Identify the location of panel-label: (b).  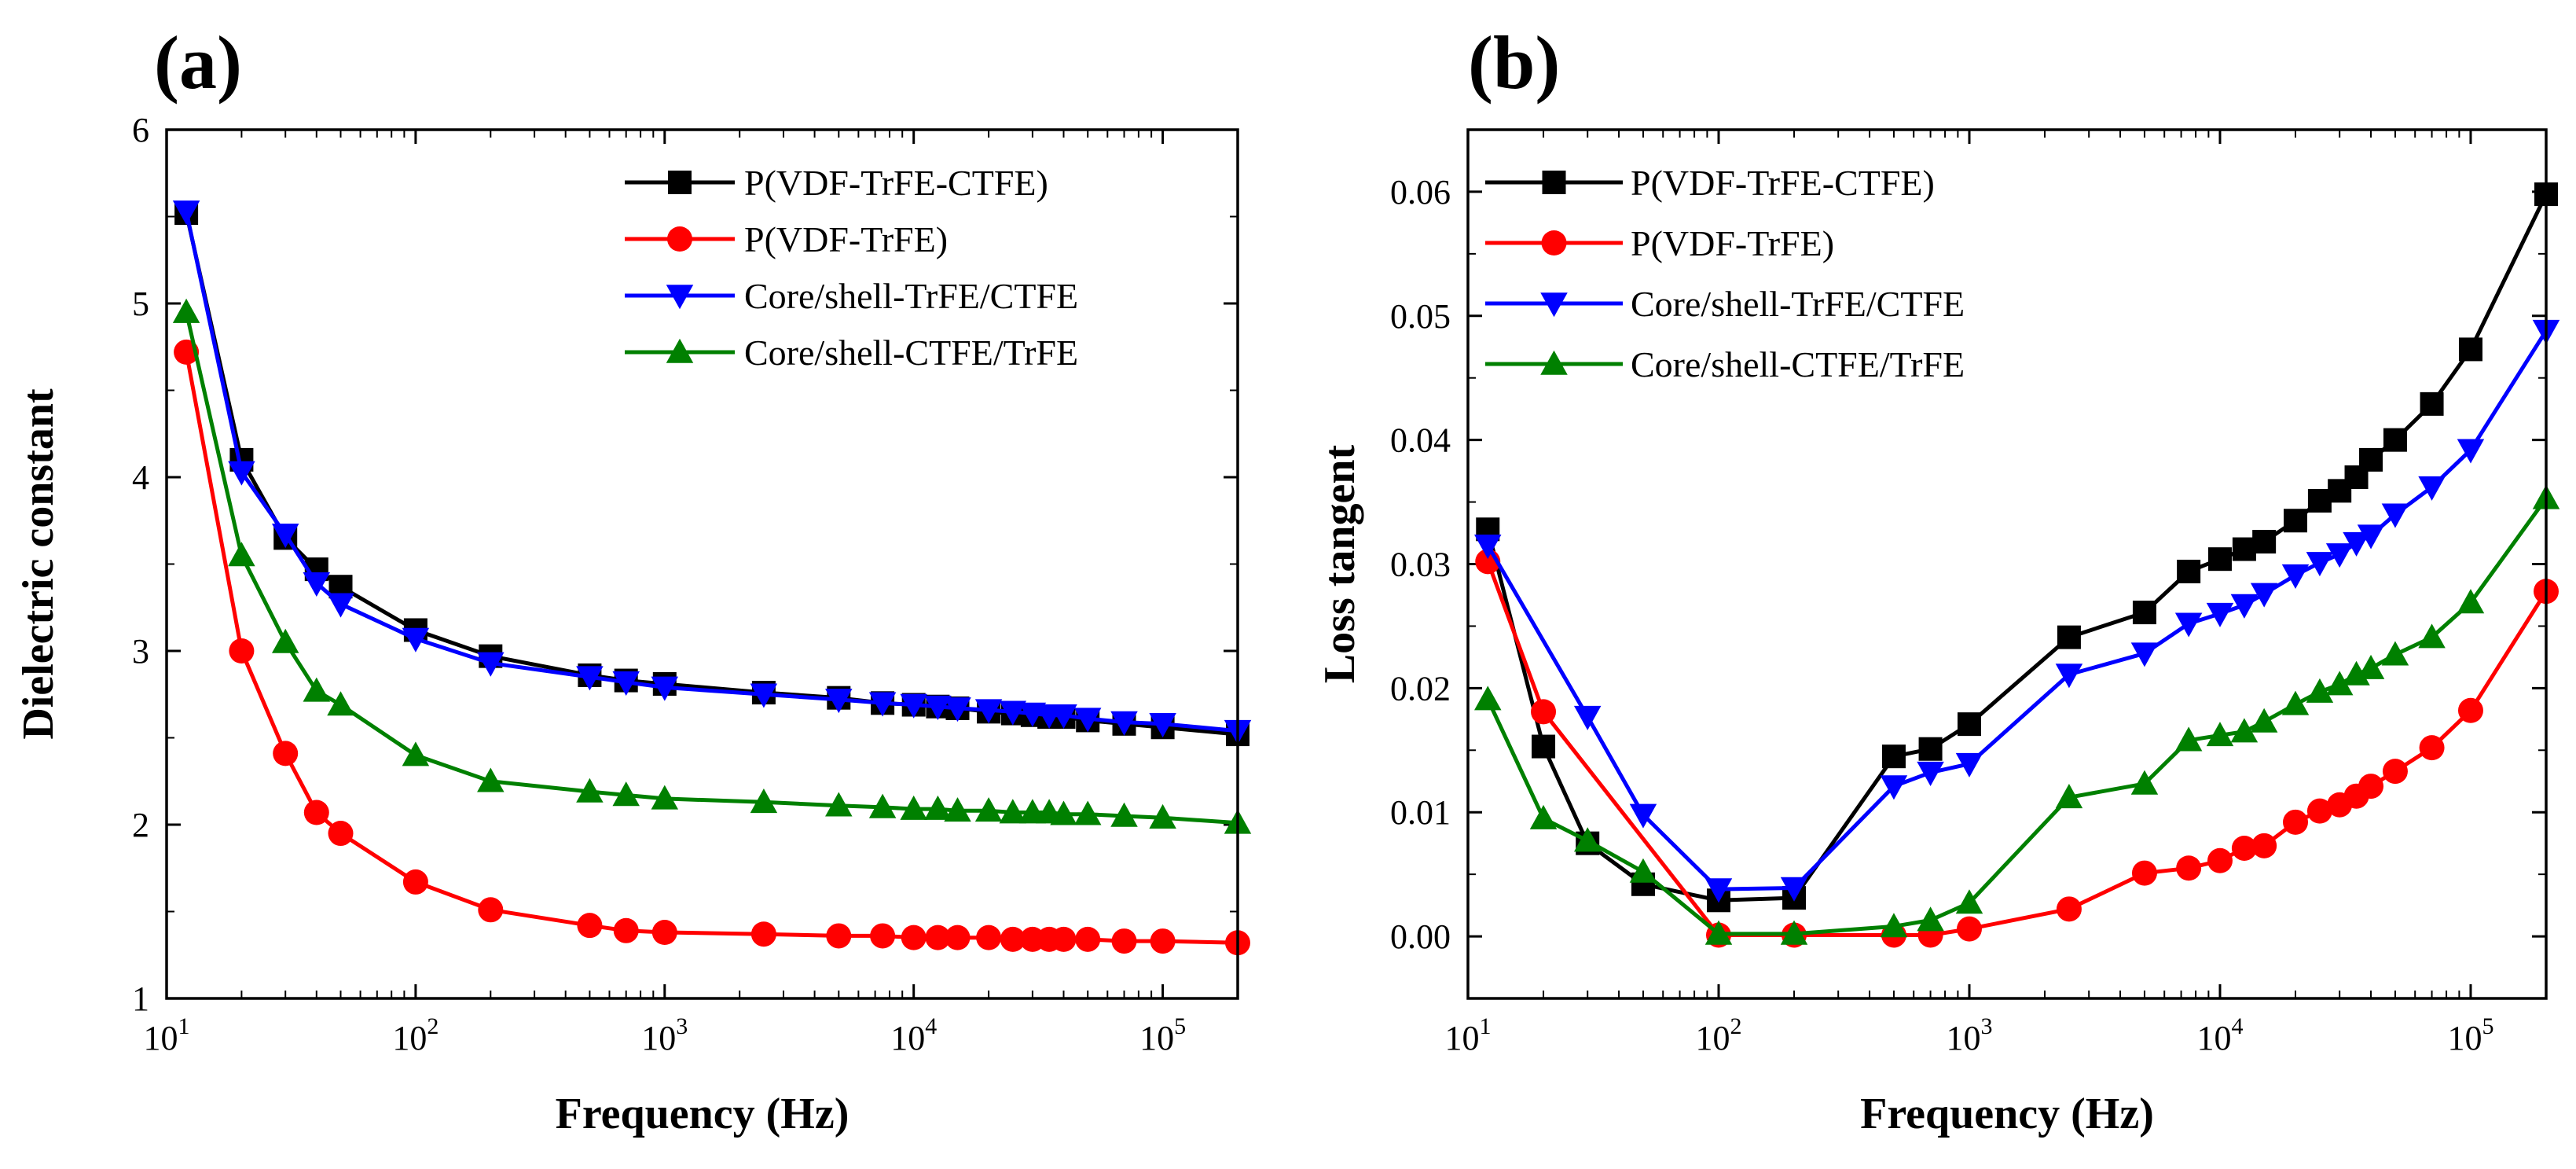
(1514, 63).